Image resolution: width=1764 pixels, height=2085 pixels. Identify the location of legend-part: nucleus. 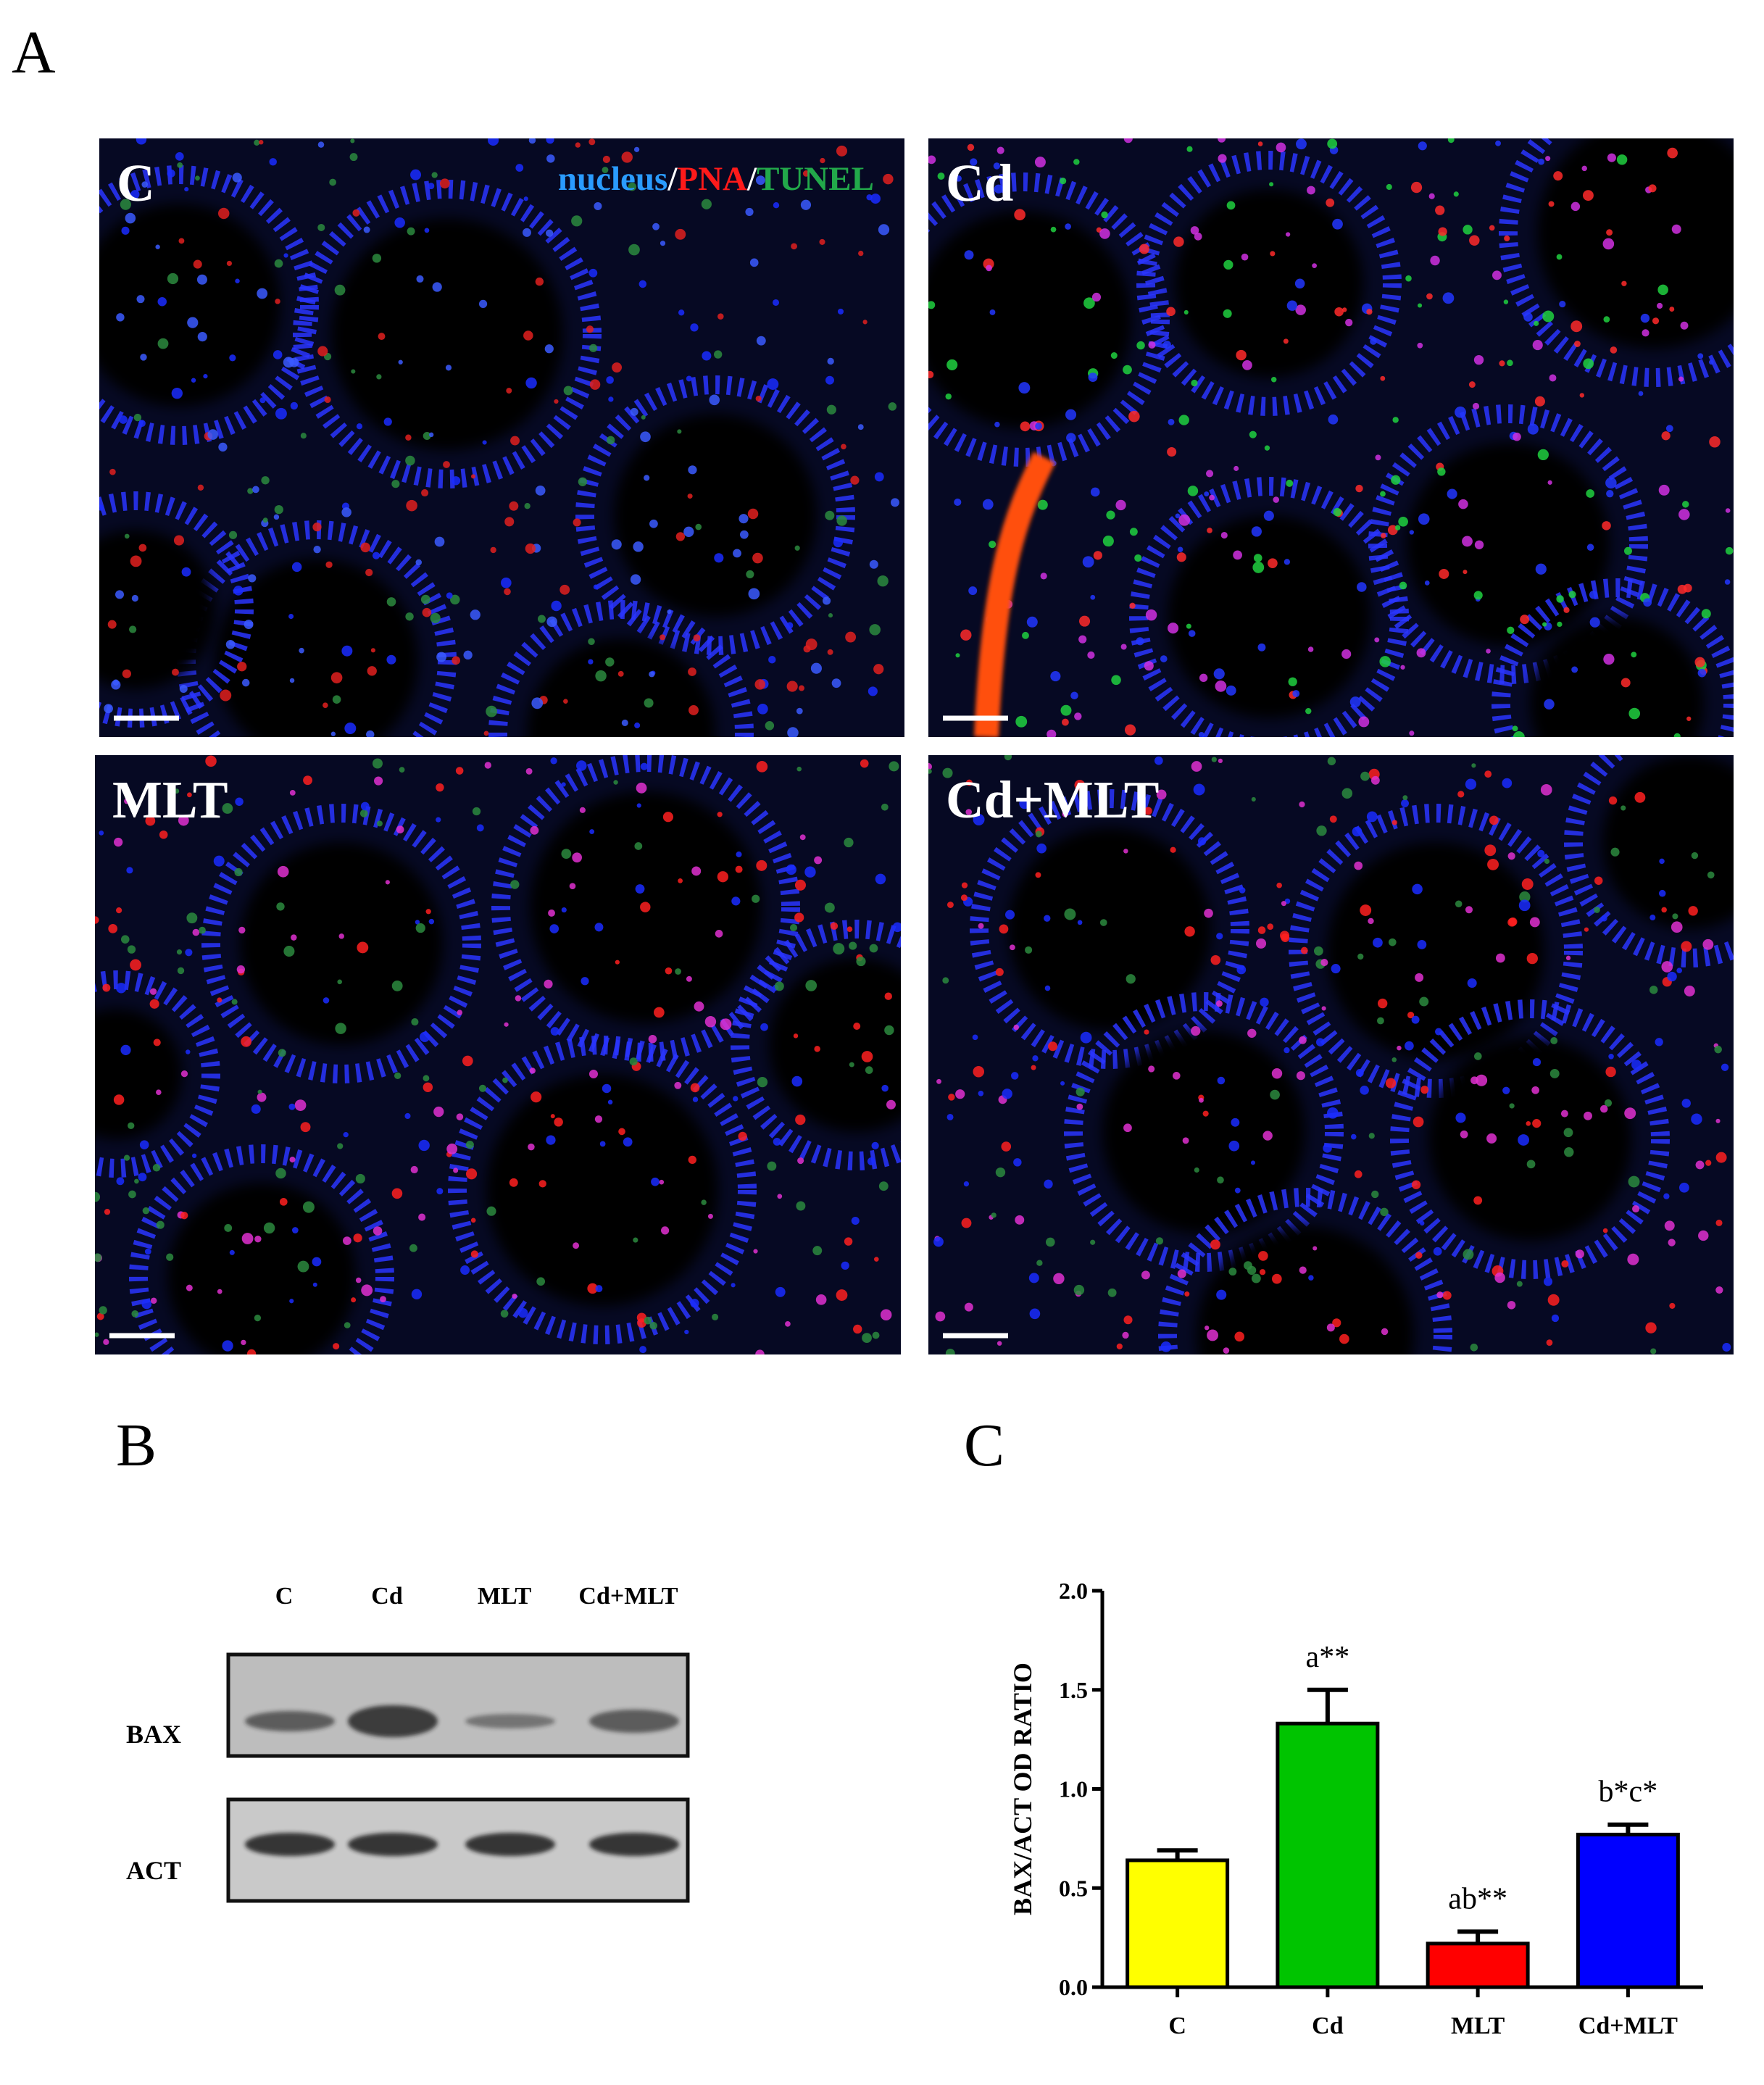
(613, 179).